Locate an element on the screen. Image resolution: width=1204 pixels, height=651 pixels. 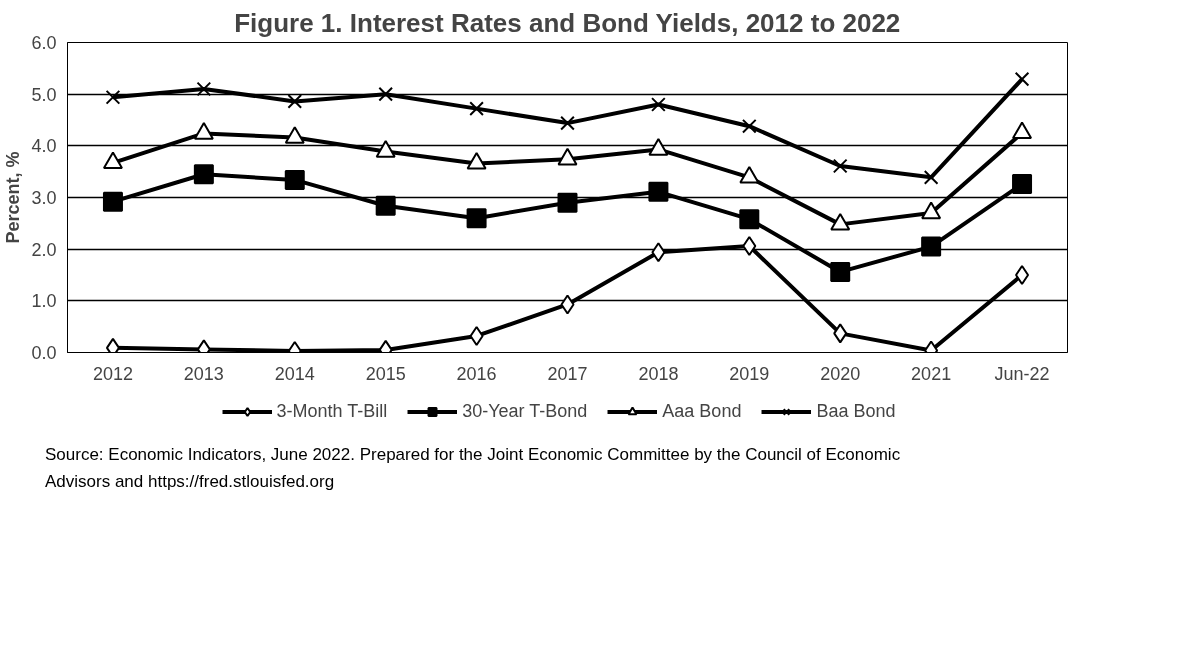
y-tick-label: 0.0 is located at coordinates (44, 353).